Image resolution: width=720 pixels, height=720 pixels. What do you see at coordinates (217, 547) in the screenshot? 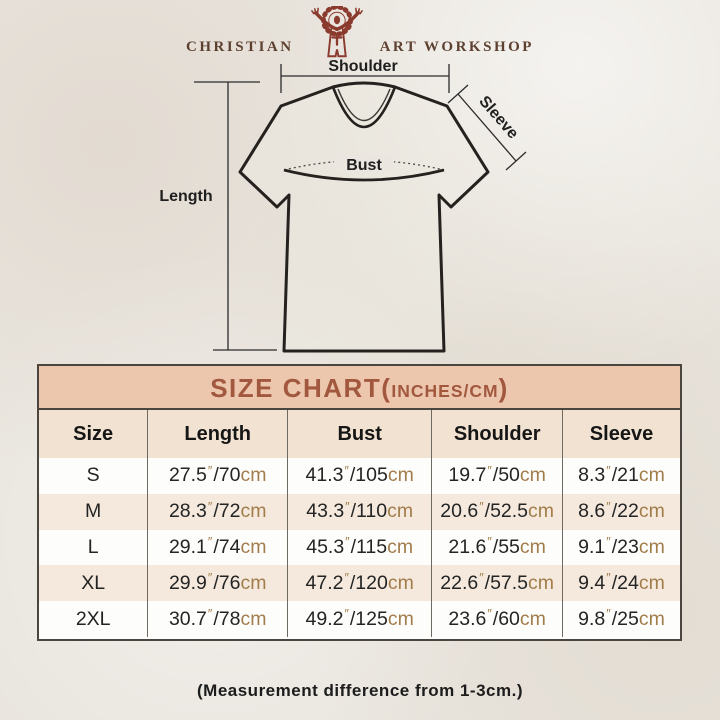
I see `cell-l-length: 29.1 ″/74 cm` at bounding box center [217, 547].